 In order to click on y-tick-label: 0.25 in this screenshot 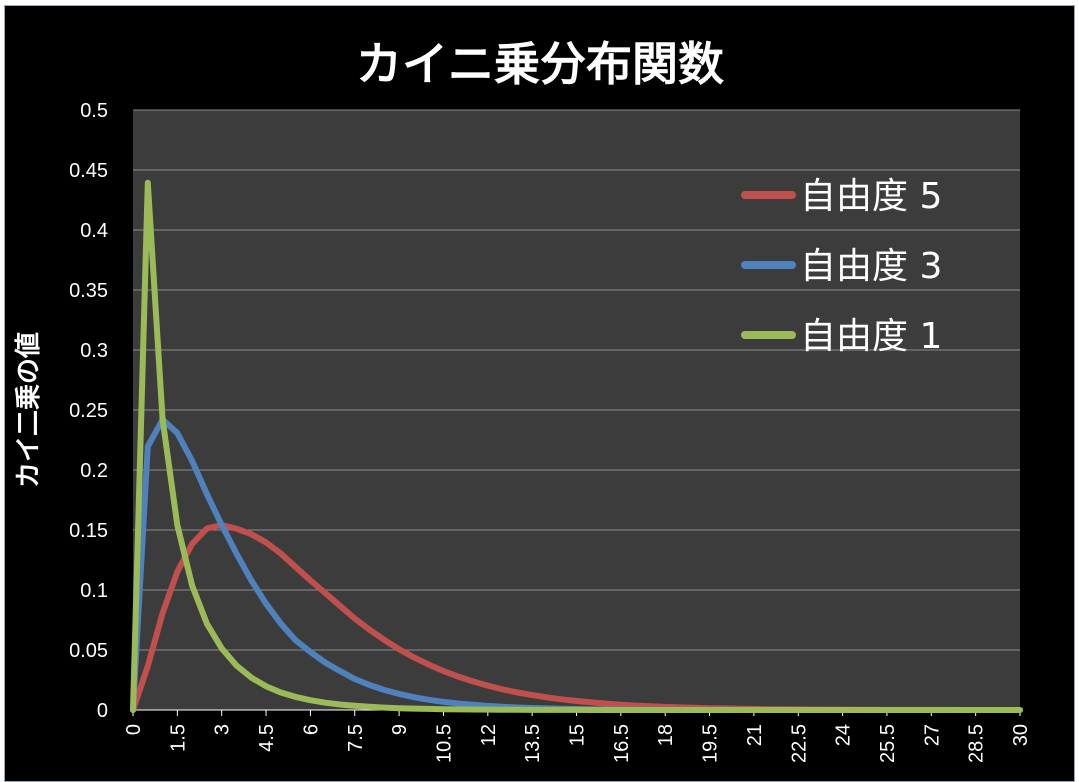, I will do `click(88, 411)`.